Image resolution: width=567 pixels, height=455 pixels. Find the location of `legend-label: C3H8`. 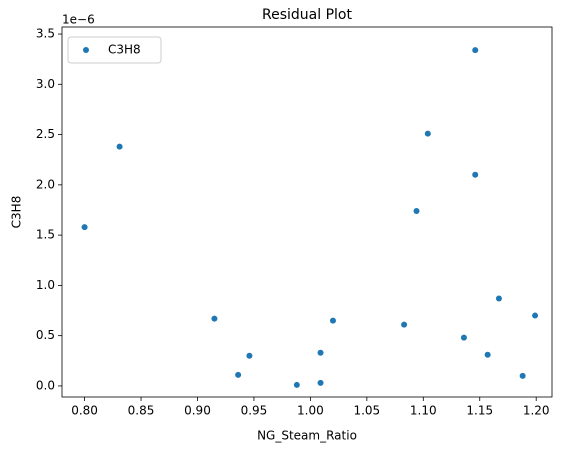

legend-label: C3H8 is located at coordinates (124, 50).